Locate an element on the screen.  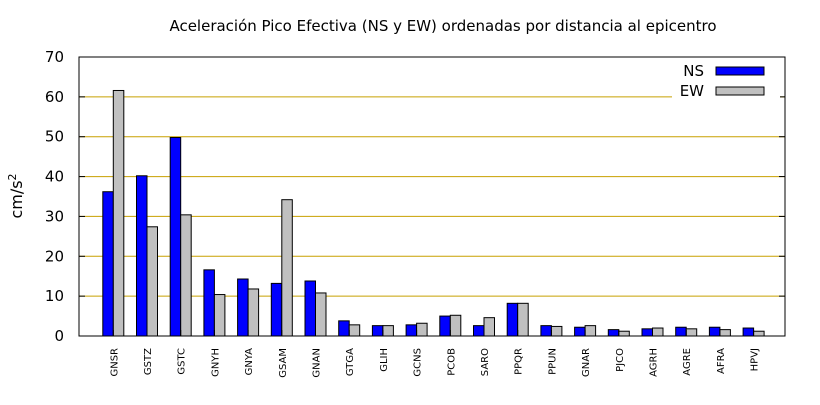
x-tick-label: GNAR is located at coordinates (586, 362).